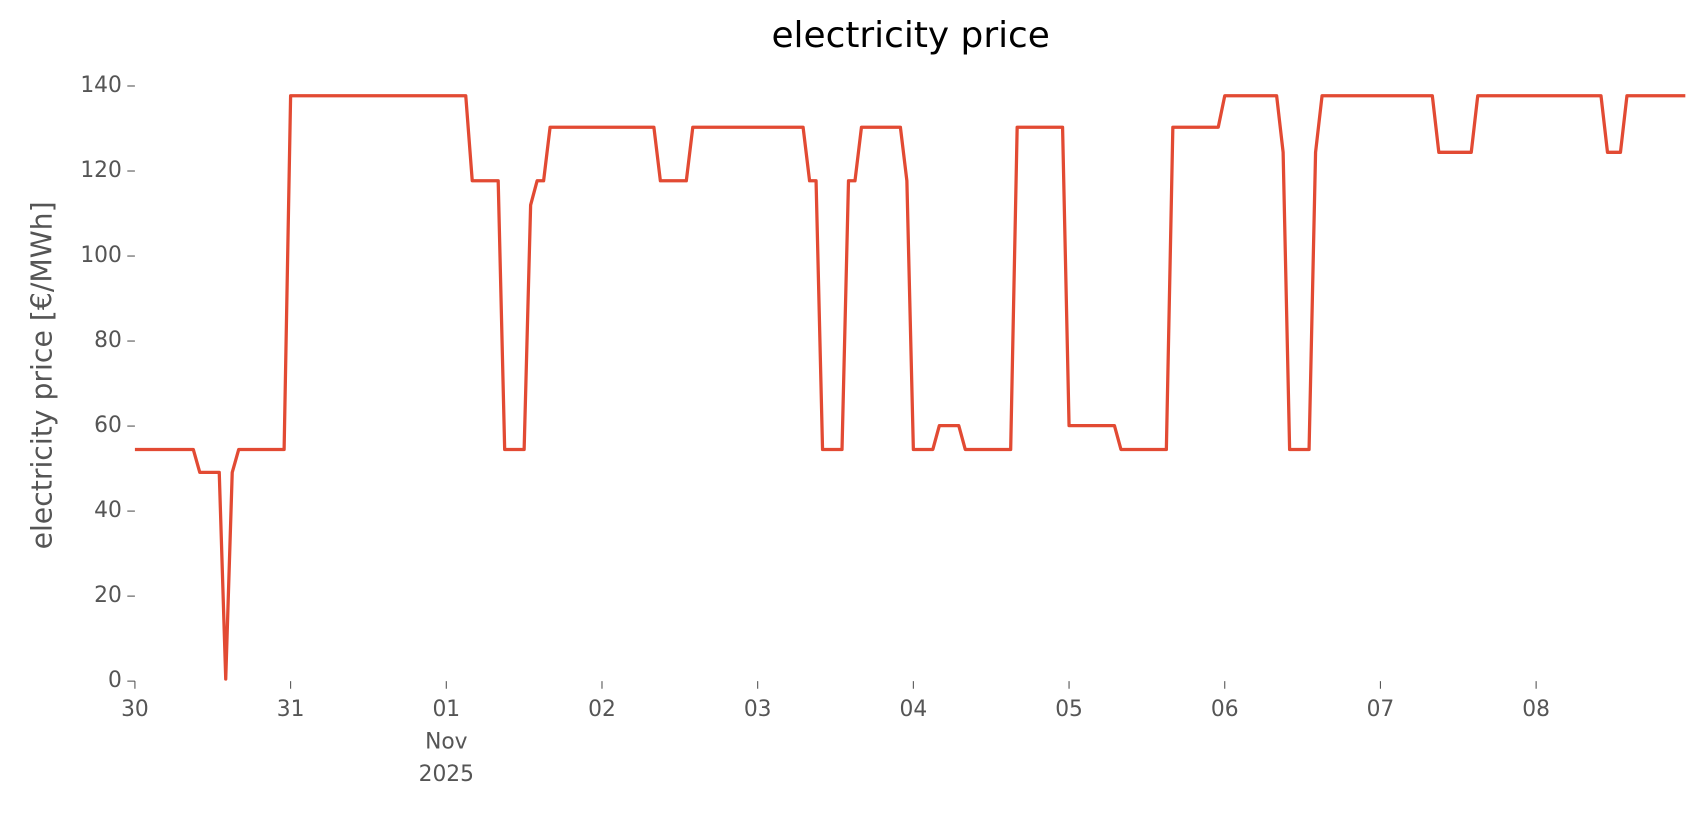 Image resolution: width=1706 pixels, height=815 pixels. Describe the element at coordinates (101, 255) in the screenshot. I see `y-tick-label: 100` at that location.